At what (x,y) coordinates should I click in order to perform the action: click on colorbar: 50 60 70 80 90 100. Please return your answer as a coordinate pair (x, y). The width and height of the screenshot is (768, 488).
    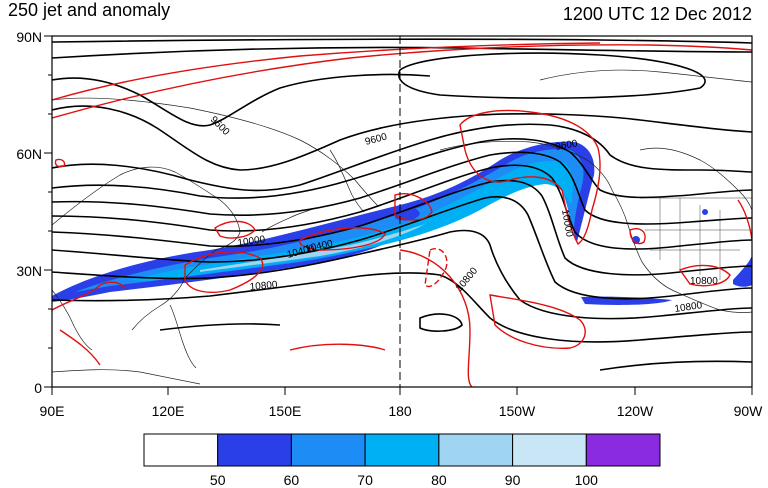
    Looking at the image, I should click on (402, 460).